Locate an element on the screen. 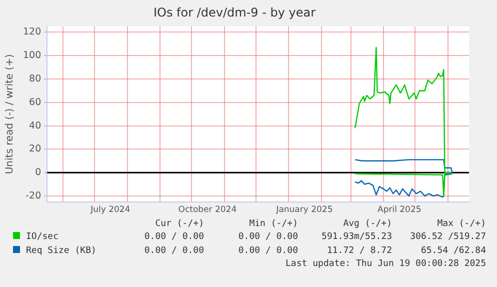 This screenshot has width=497, height=287. y-axis-title: Units read (-) / write (+) is located at coordinates (10, 114).